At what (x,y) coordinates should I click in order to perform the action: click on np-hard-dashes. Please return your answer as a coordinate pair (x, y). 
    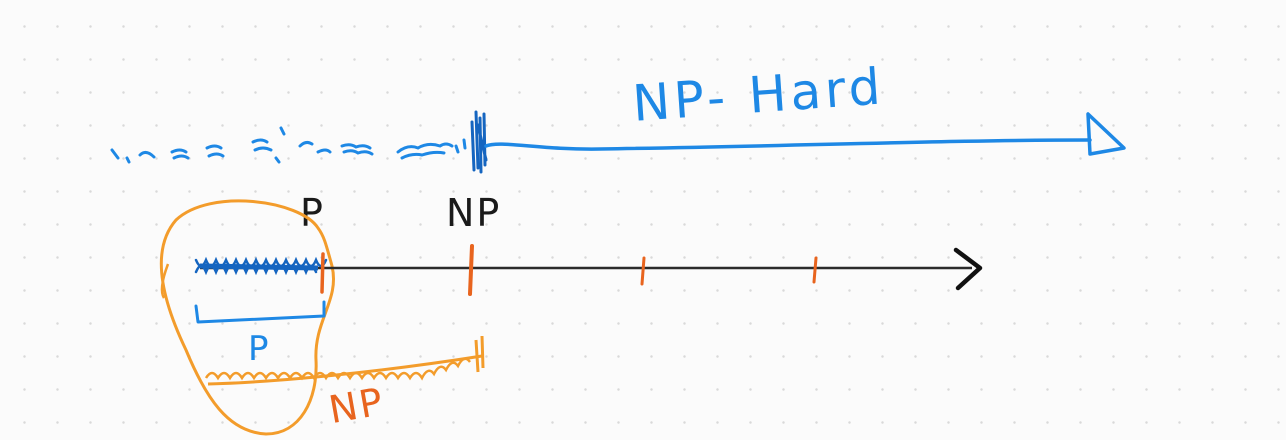
    Looking at the image, I should click on (288, 145).